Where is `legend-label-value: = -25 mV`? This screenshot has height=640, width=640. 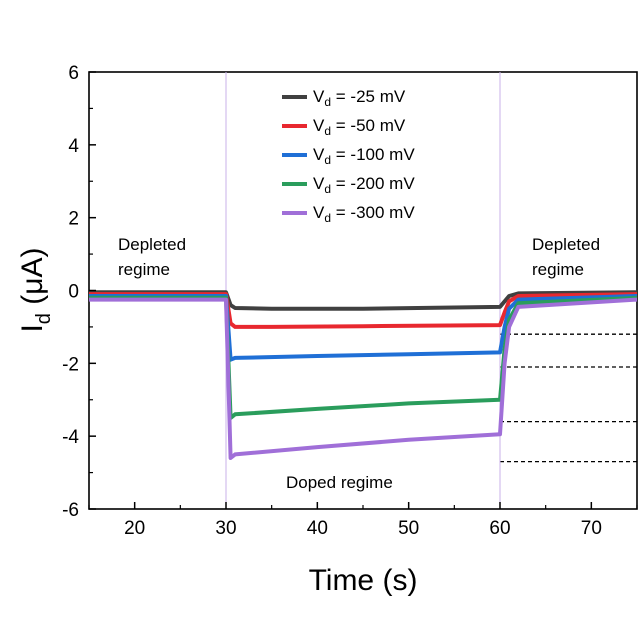
legend-label-value: = -25 mV is located at coordinates (368, 96).